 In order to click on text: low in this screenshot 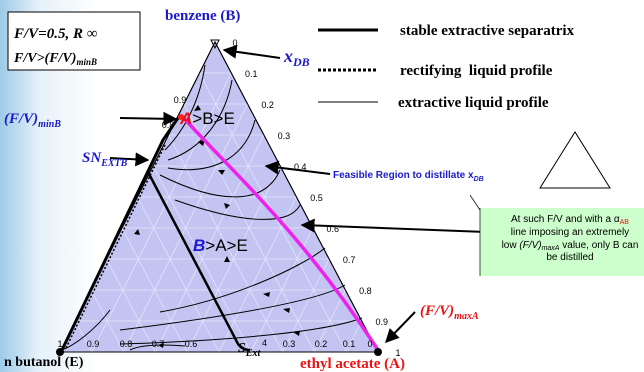, I will do `click(511, 245)`.